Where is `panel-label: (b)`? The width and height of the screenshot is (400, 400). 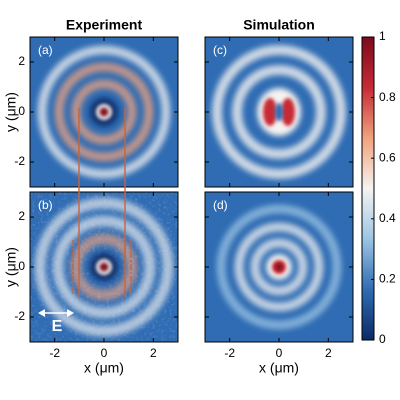 panel-label: (b) is located at coordinates (45, 205).